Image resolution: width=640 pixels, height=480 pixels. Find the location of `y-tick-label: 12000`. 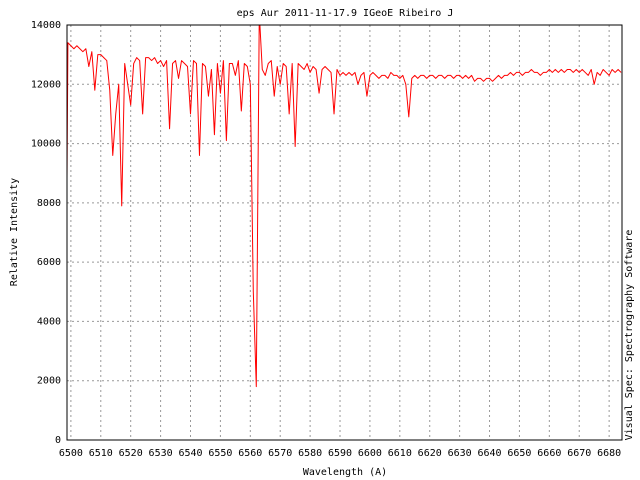

y-tick-label: 12000 is located at coordinates (46, 84).